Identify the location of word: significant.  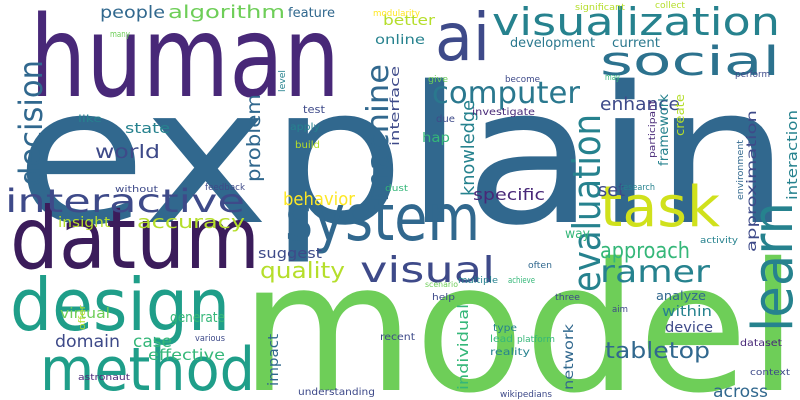
(600, 8).